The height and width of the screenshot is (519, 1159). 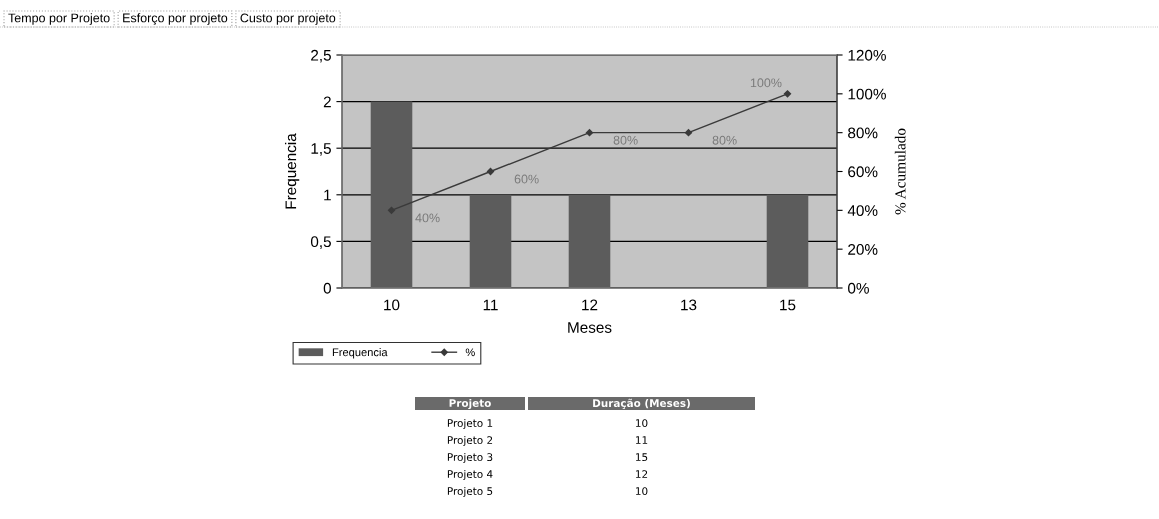 What do you see at coordinates (360, 353) in the screenshot?
I see `legend-label: Frequencia` at bounding box center [360, 353].